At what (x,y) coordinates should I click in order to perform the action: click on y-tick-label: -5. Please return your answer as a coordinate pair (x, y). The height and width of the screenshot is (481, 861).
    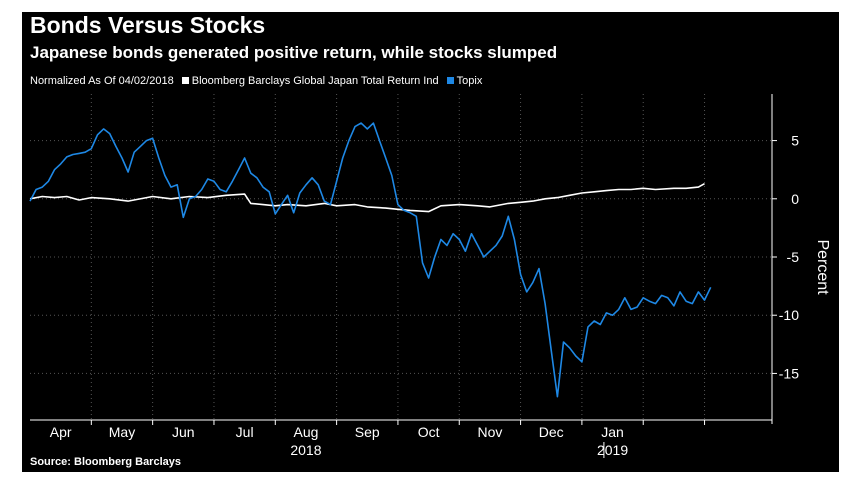
    Looking at the image, I should click on (793, 257).